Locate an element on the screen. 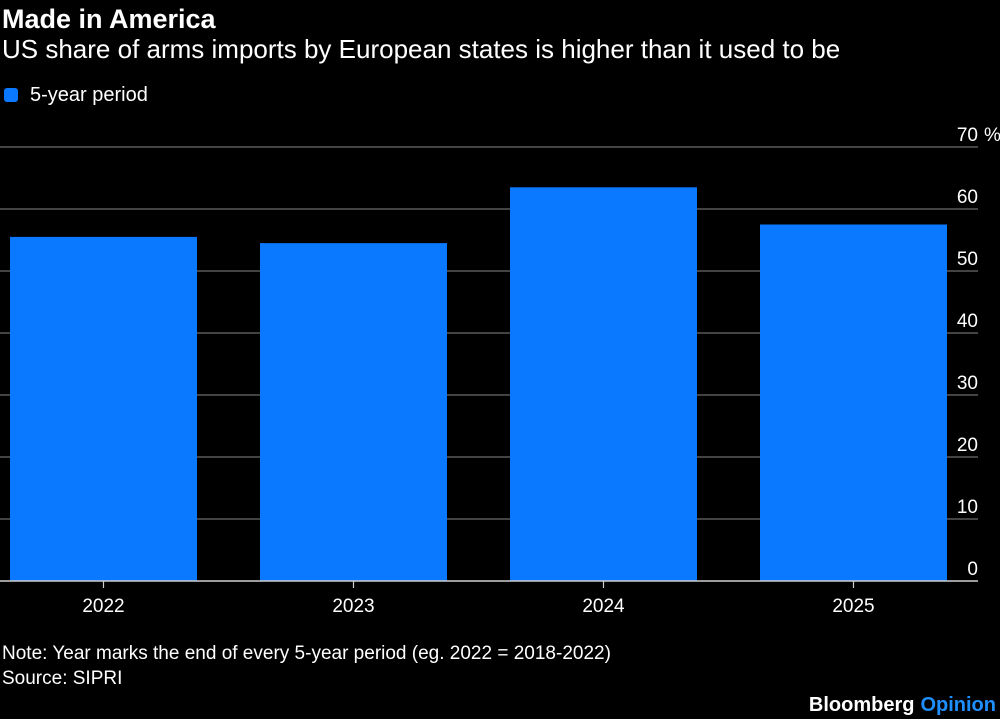 This screenshot has width=1000, height=719. x-tick-label: 2024 is located at coordinates (603, 606).